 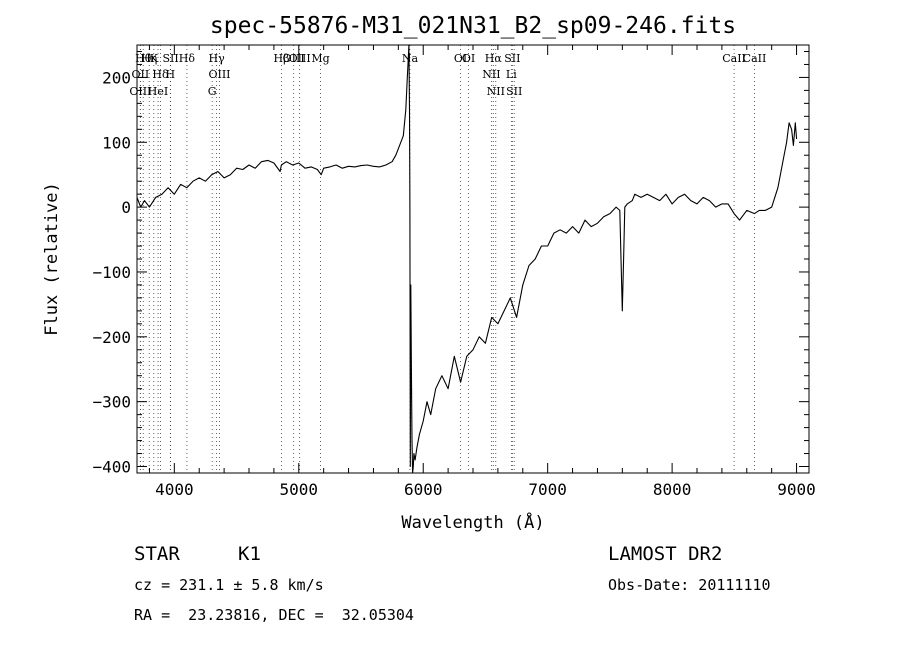 I want to click on y-tick-label-4: 0, so click(x=126, y=207).